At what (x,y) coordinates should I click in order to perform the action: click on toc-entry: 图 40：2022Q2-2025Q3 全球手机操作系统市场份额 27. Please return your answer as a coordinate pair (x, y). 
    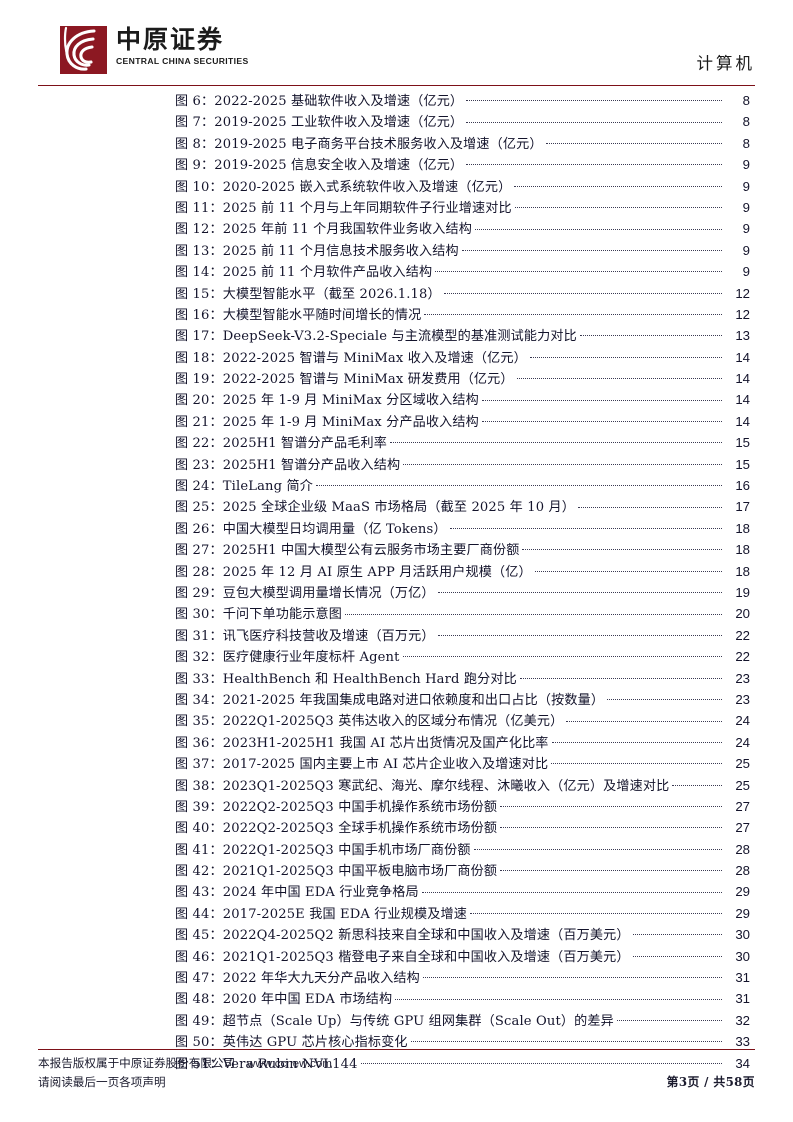
    Looking at the image, I should click on (462, 827).